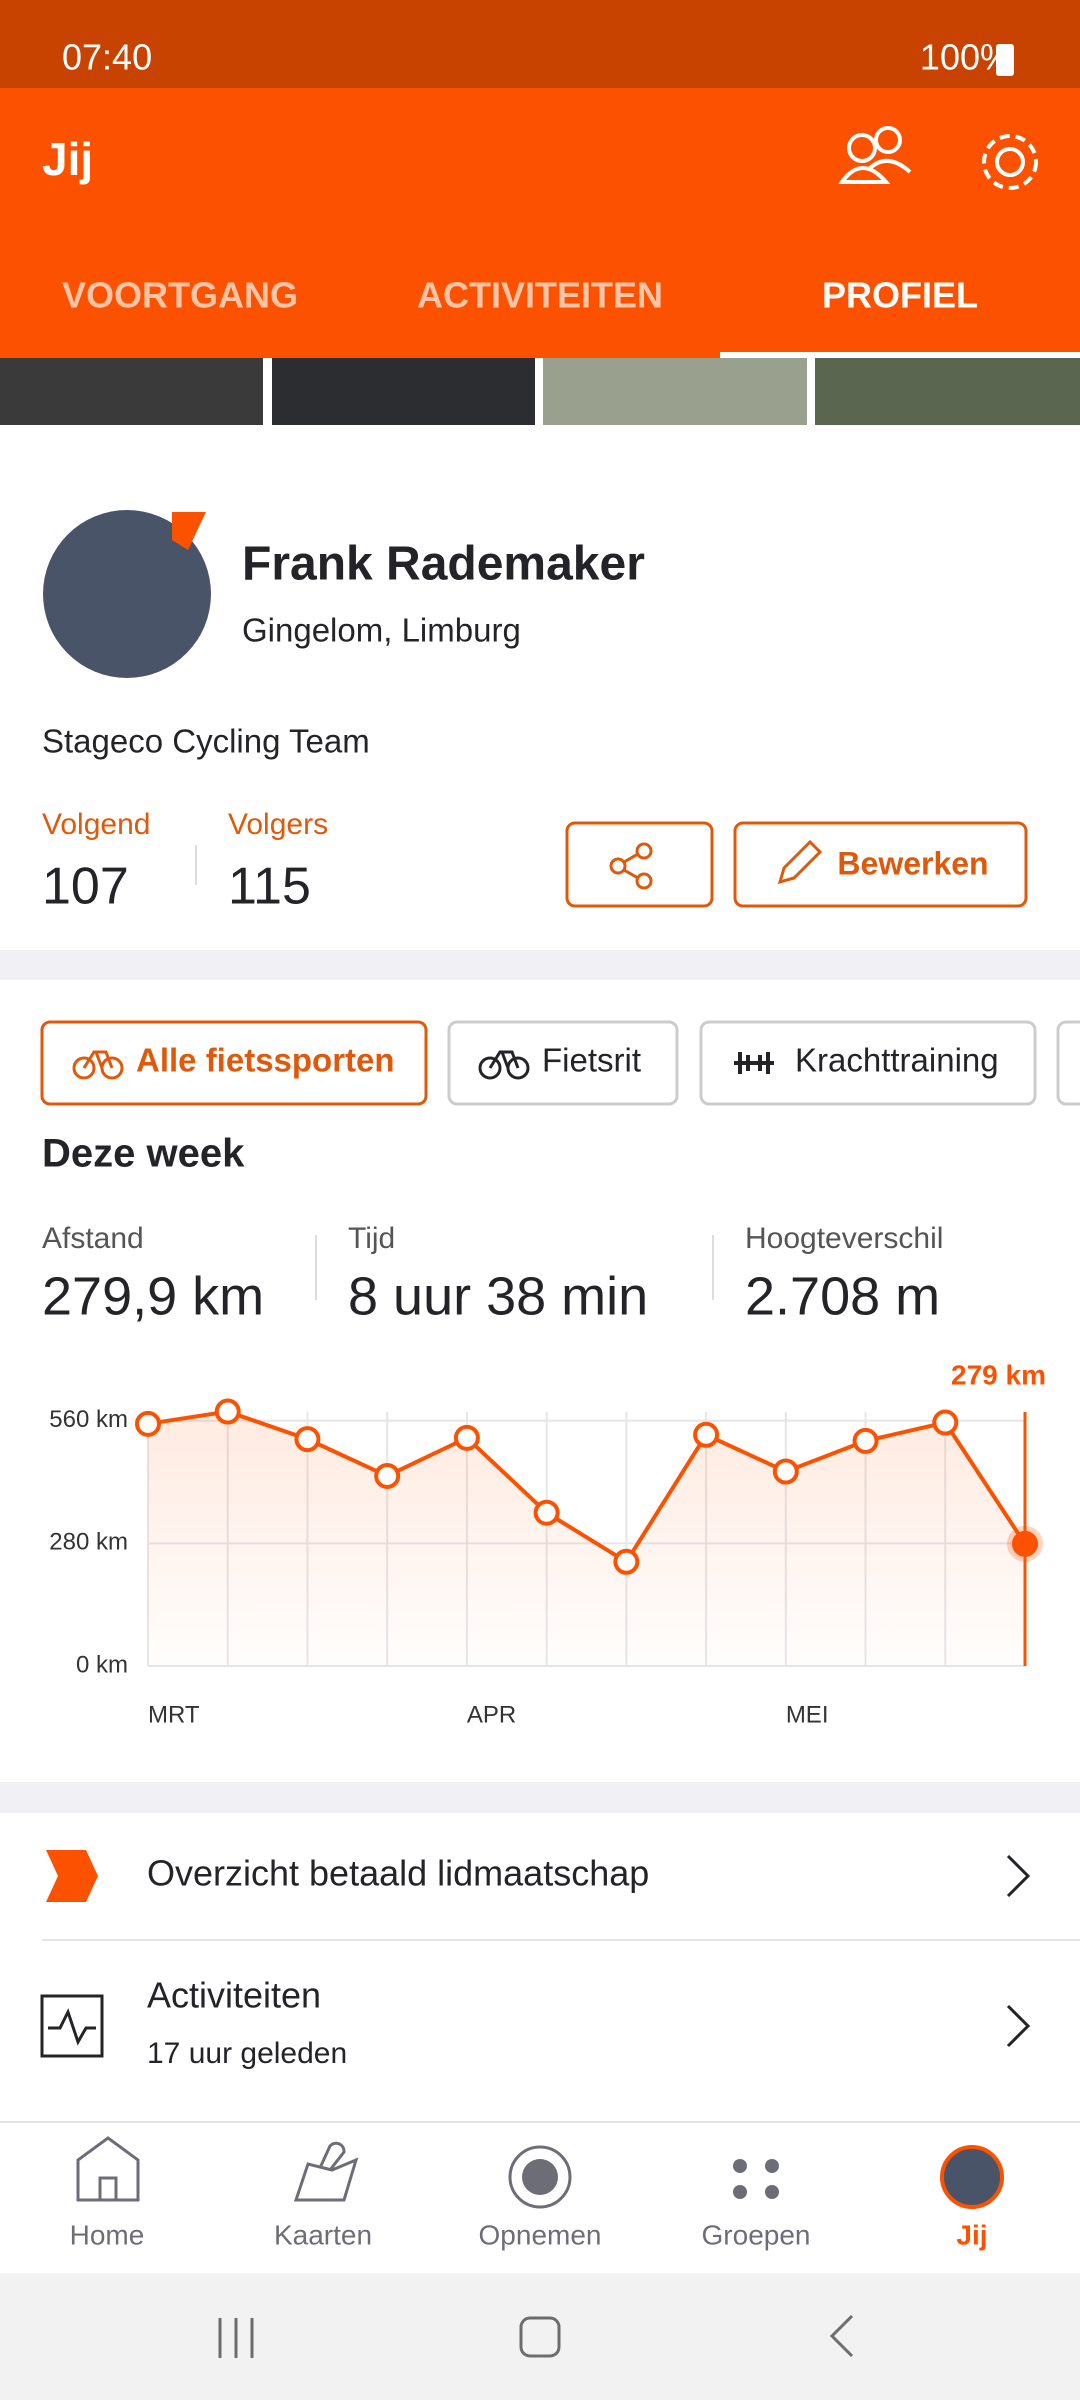 This screenshot has width=1080, height=2405. Describe the element at coordinates (756, 2234) in the screenshot. I see `nav-label: Groepen` at that location.